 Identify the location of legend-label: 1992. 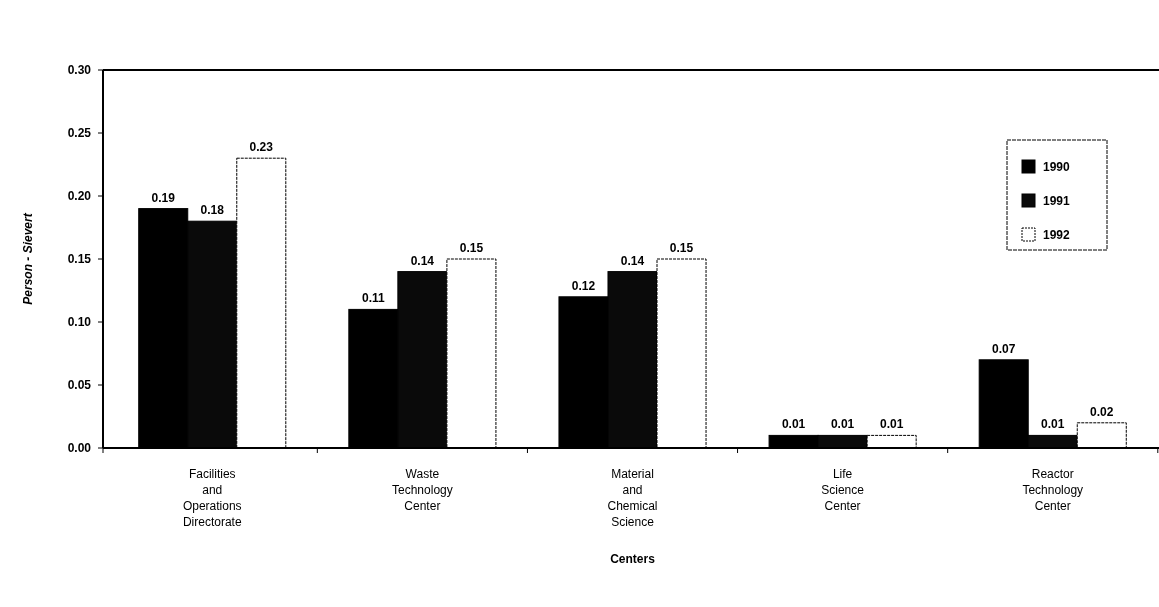
(1057, 235).